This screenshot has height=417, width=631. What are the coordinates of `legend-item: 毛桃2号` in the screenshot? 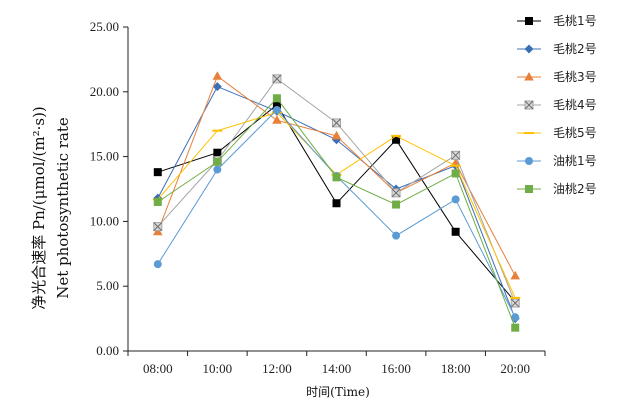 It's located at (557, 48).